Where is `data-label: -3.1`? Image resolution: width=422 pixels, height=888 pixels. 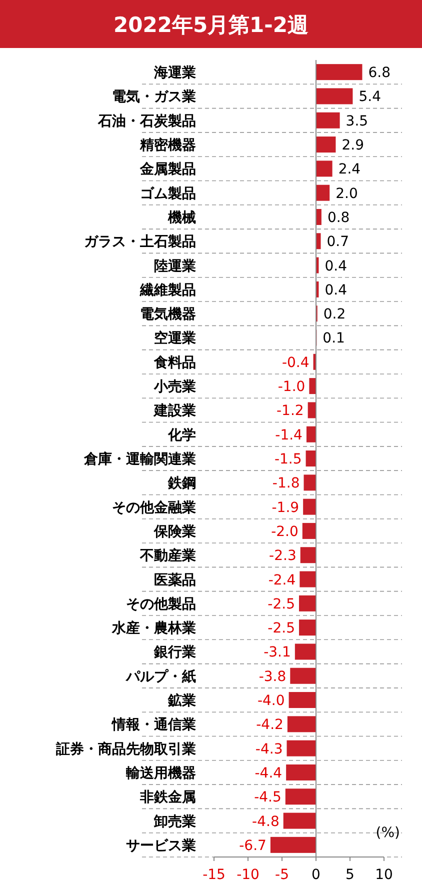 data-label: -3.1 is located at coordinates (277, 652).